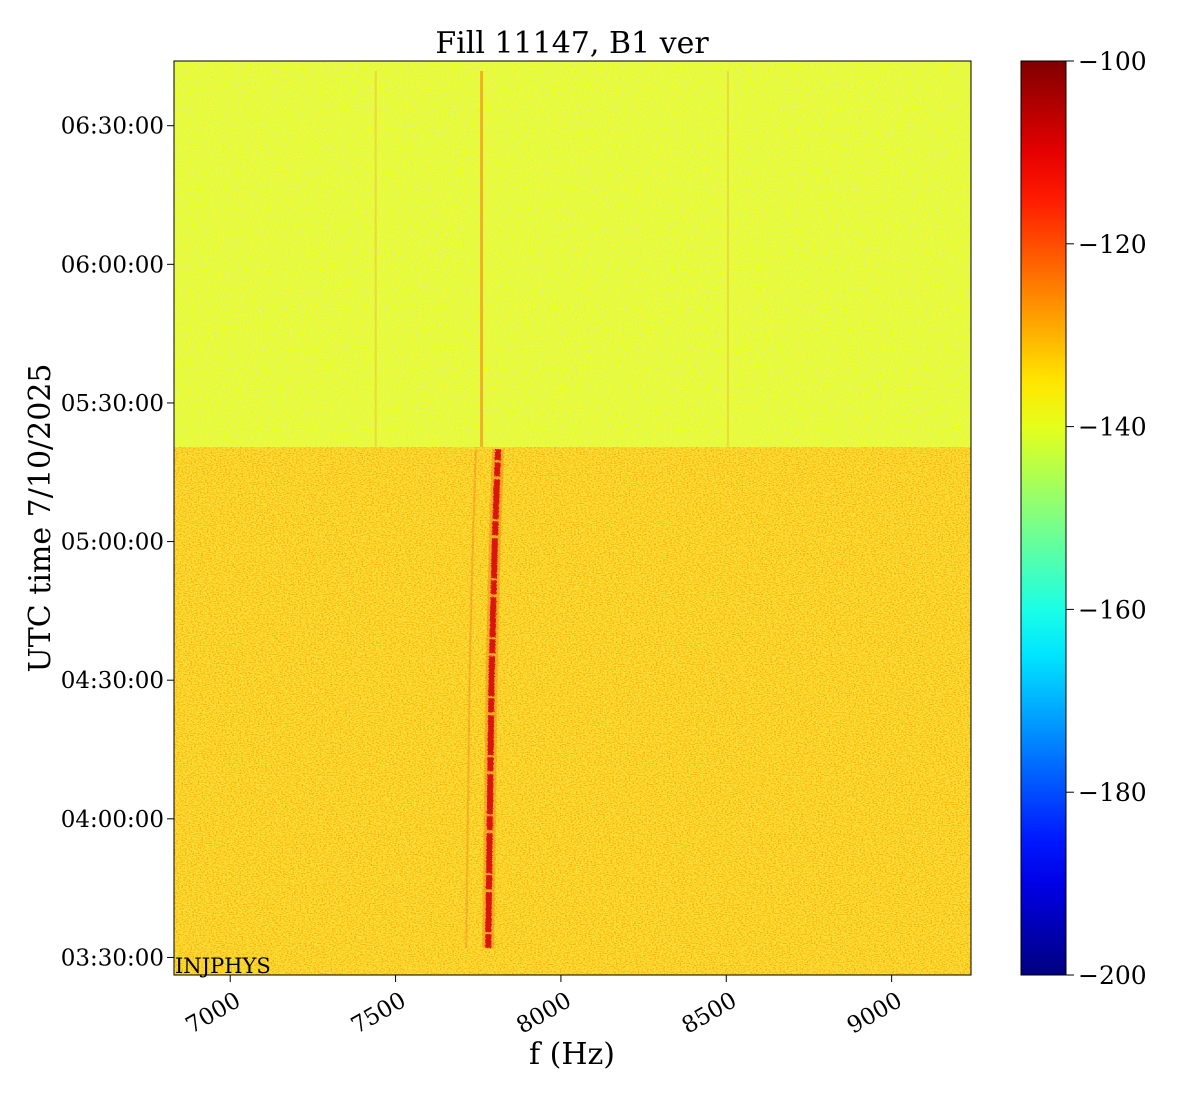  I want to click on y-axis-label: UTC time 7/10/2025, so click(40, 518).